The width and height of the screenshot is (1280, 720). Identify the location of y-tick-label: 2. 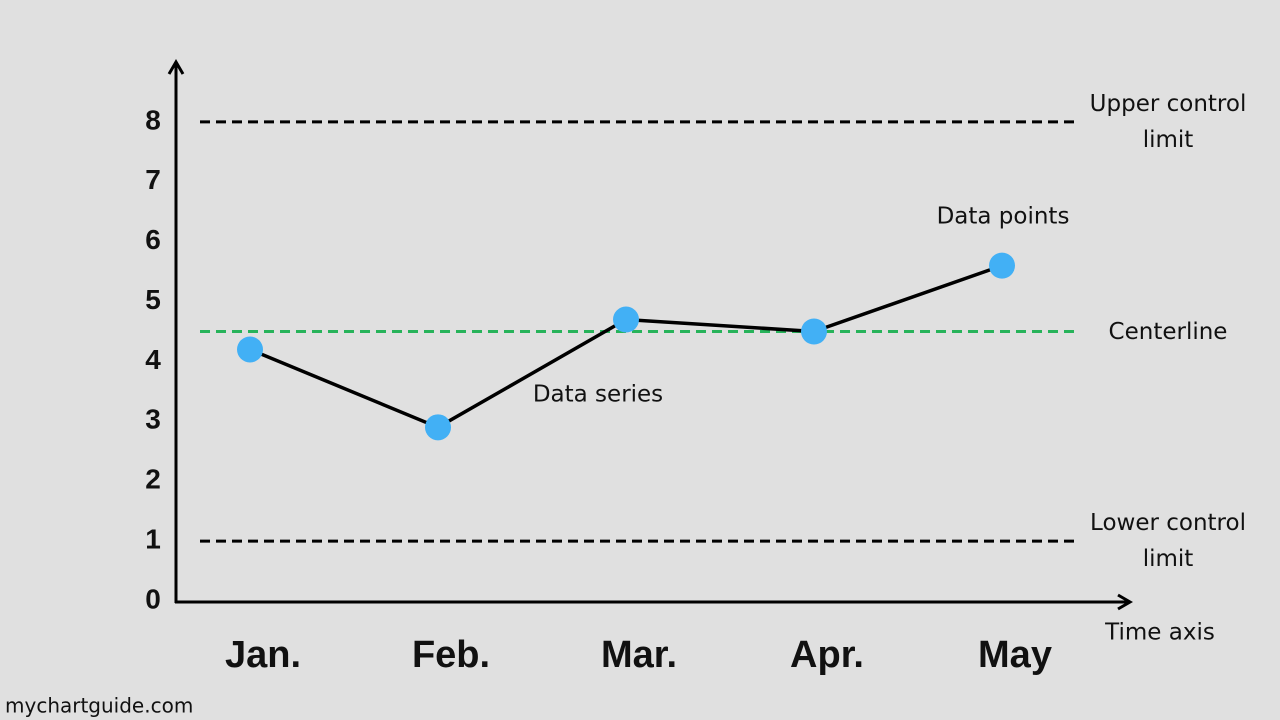
(153, 479).